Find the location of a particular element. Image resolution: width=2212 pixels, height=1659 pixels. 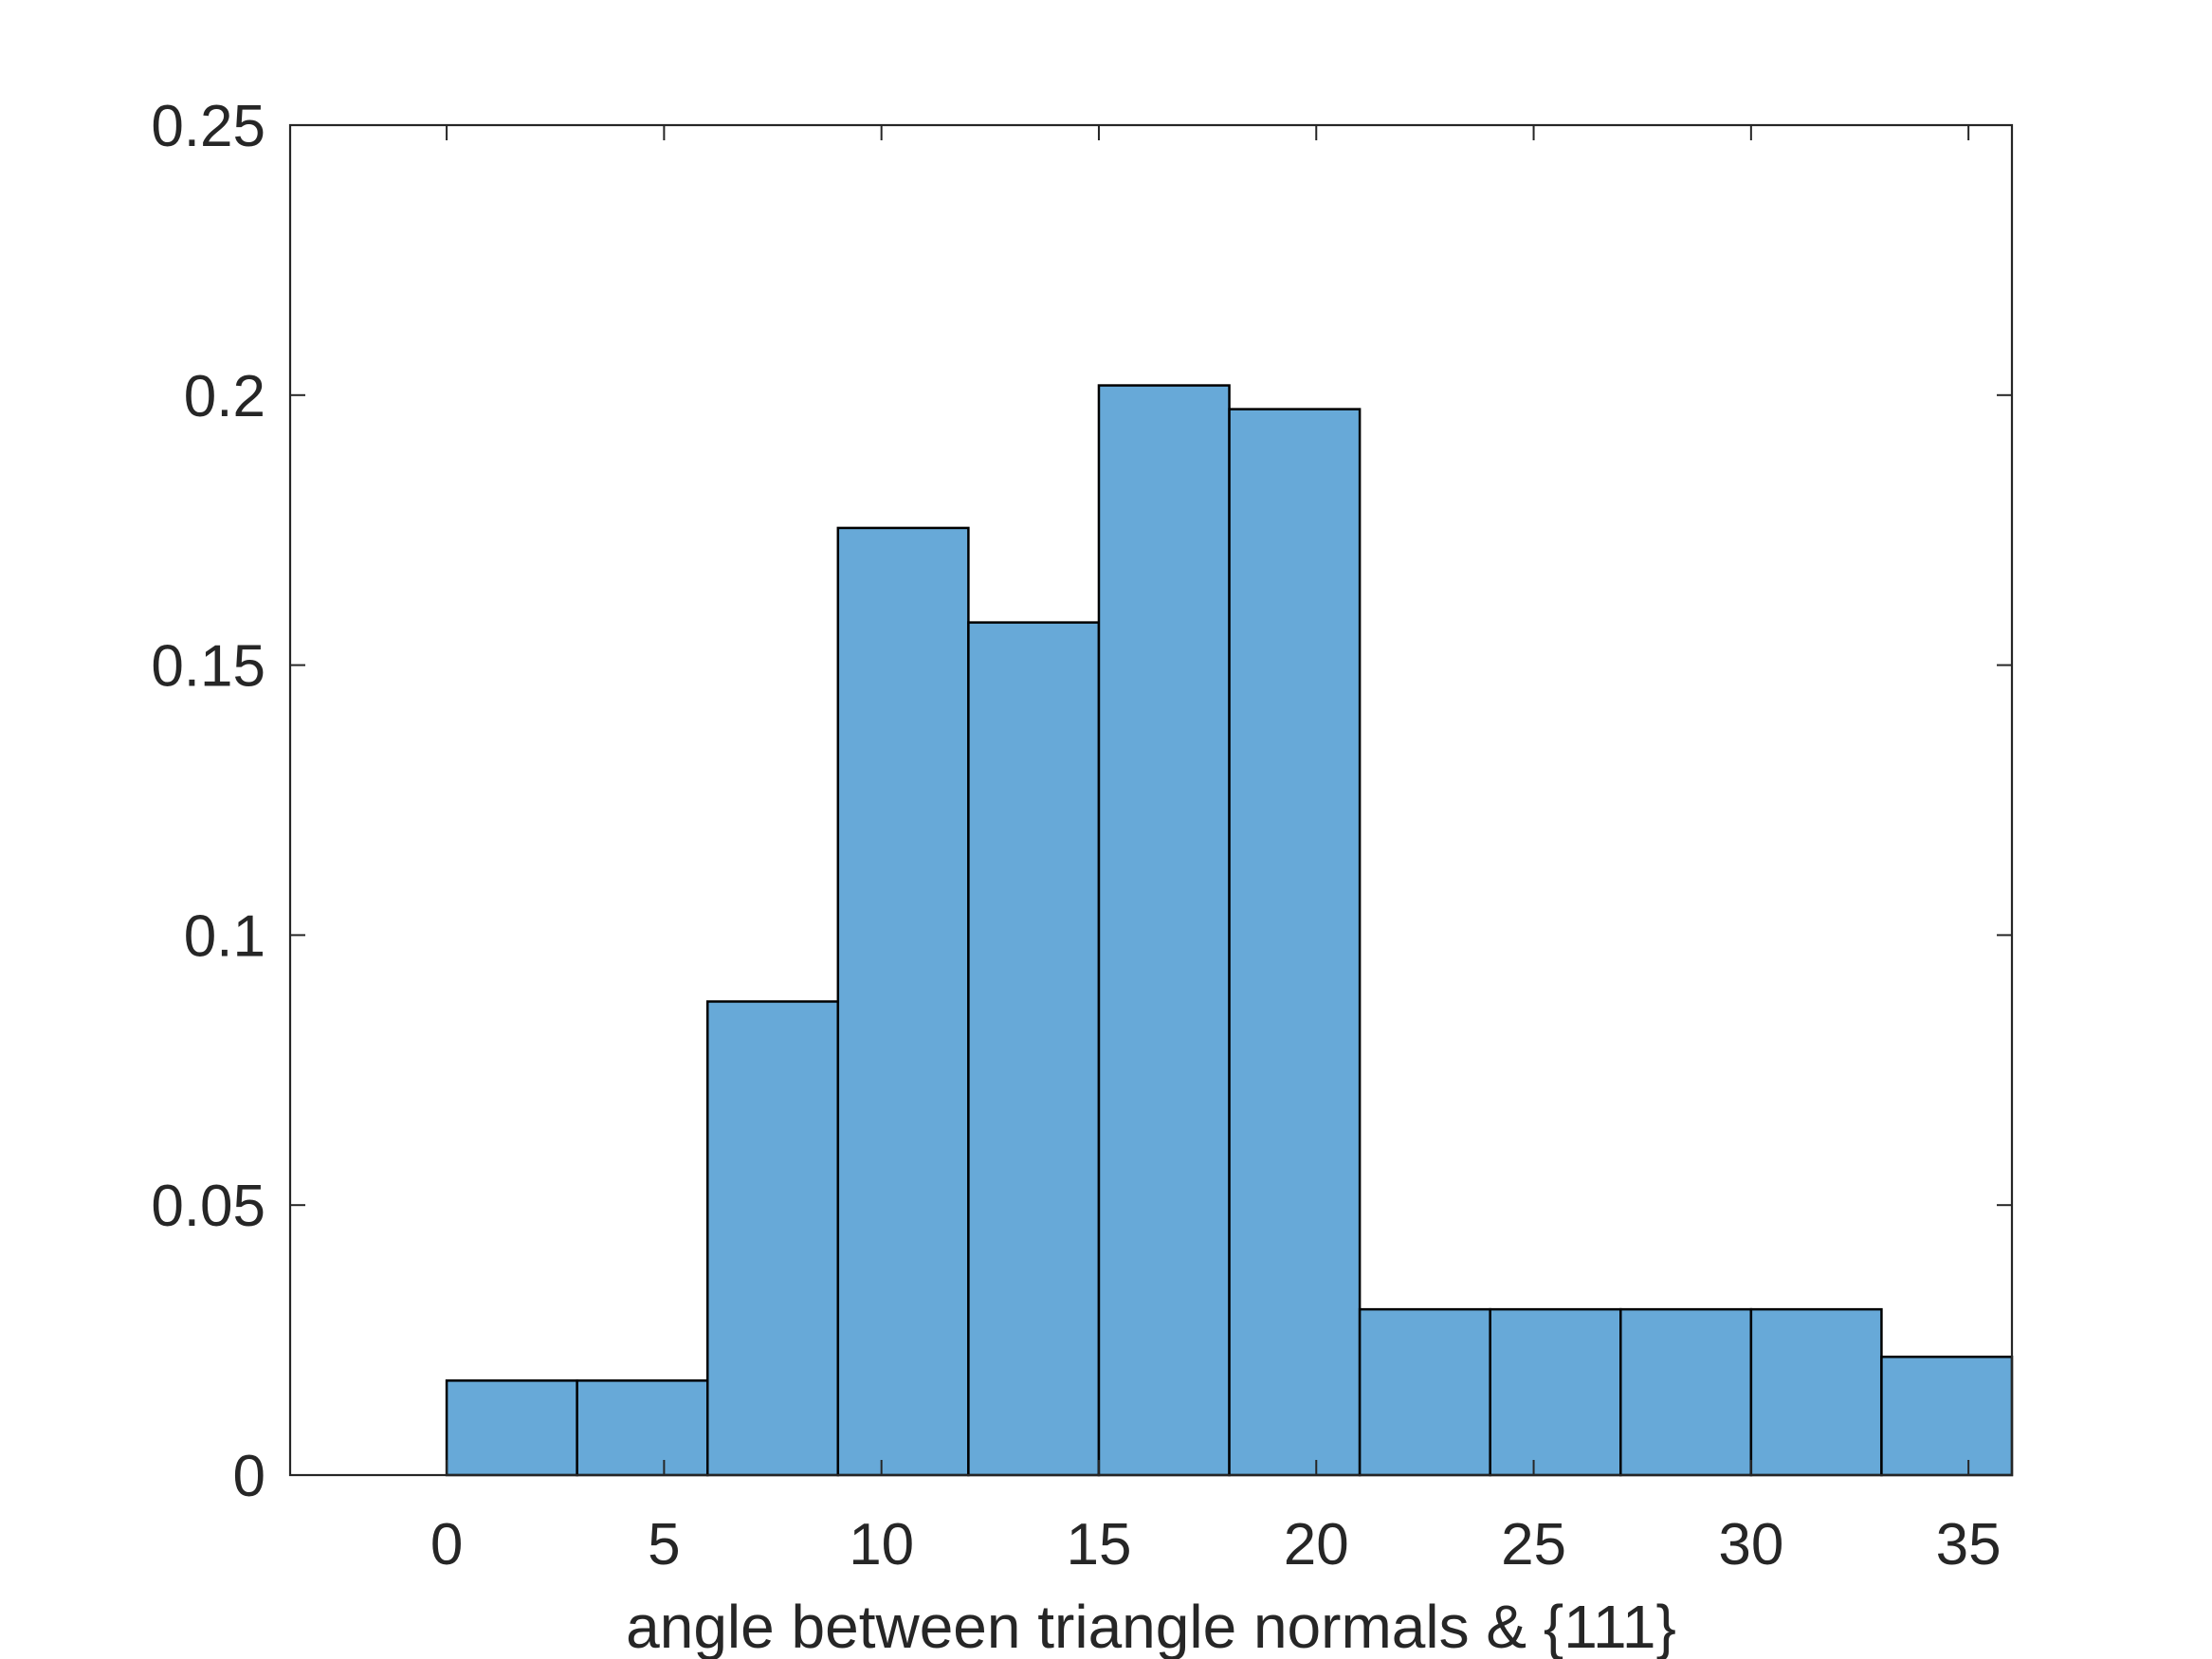

x-tick-label: 10 is located at coordinates (881, 1544).